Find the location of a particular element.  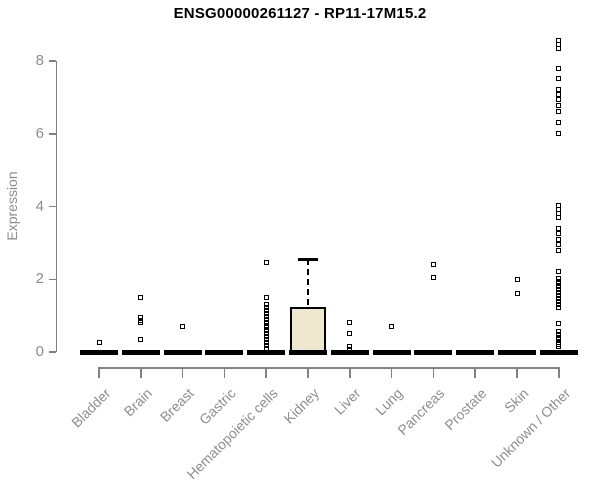

x-axis-line is located at coordinates (330, 368).